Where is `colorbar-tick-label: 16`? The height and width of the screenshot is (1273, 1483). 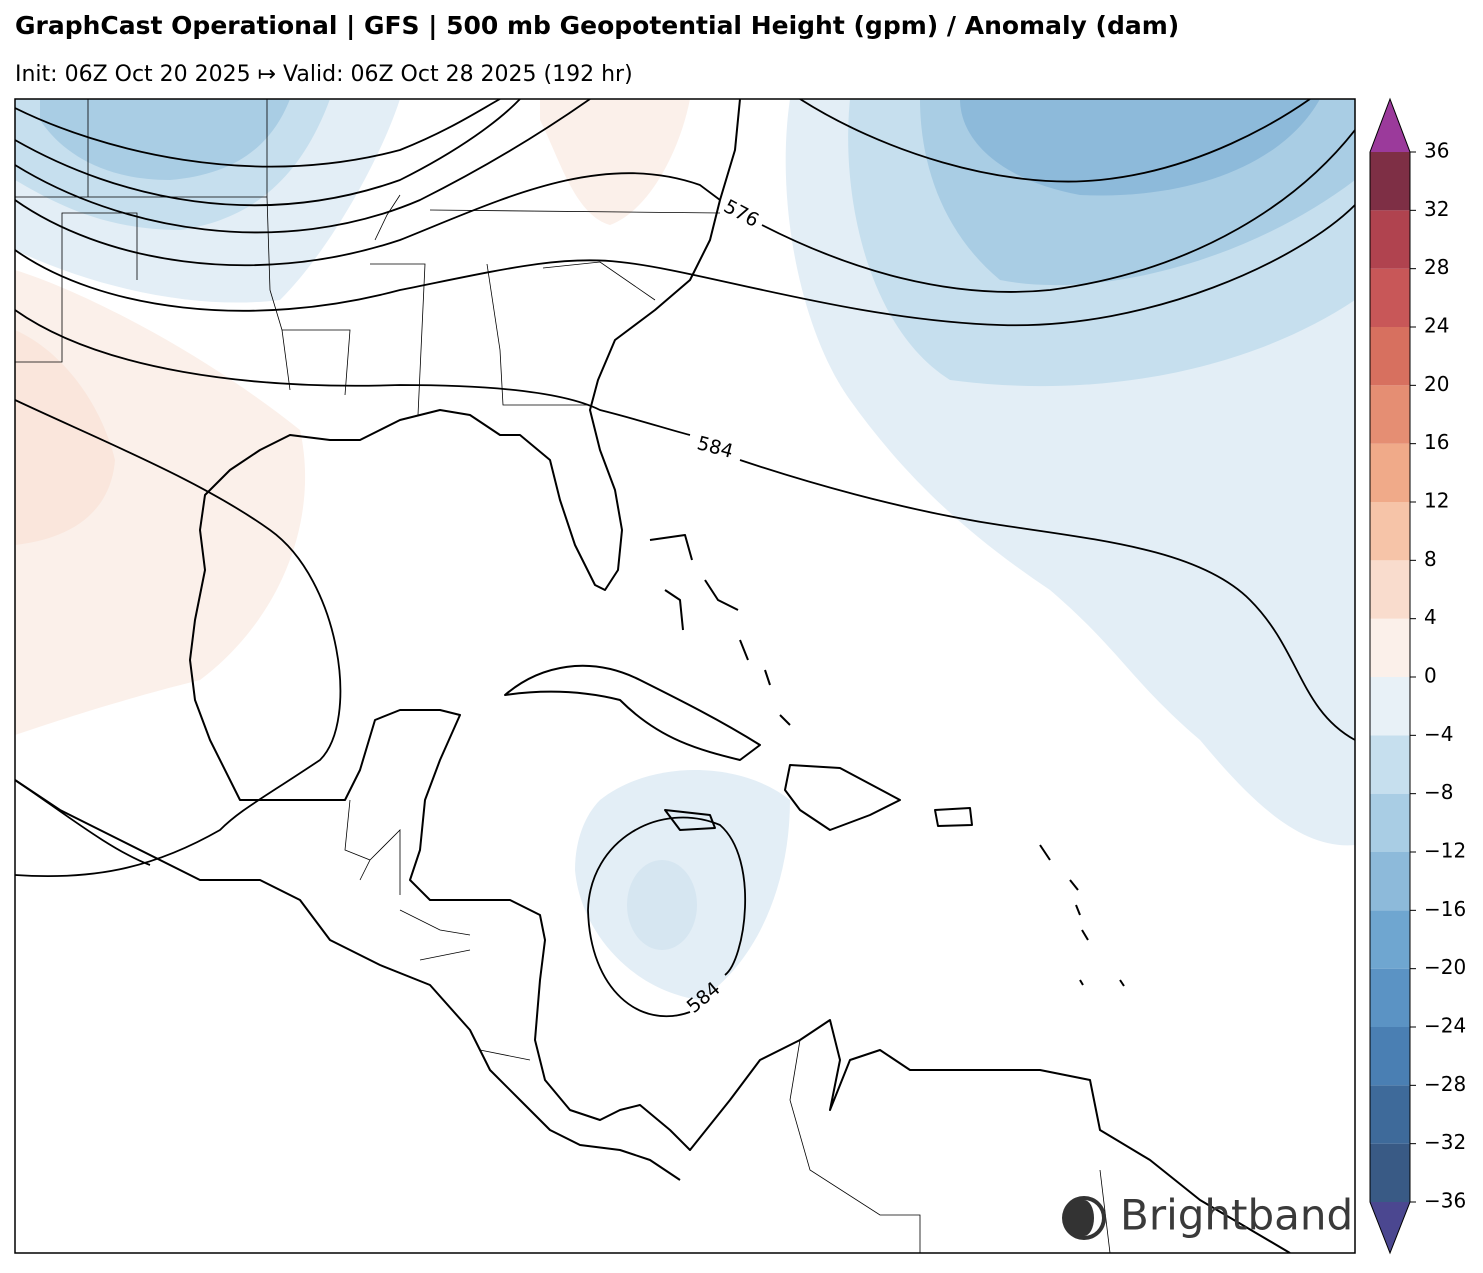
colorbar-tick-label: 16 is located at coordinates (1436, 442).